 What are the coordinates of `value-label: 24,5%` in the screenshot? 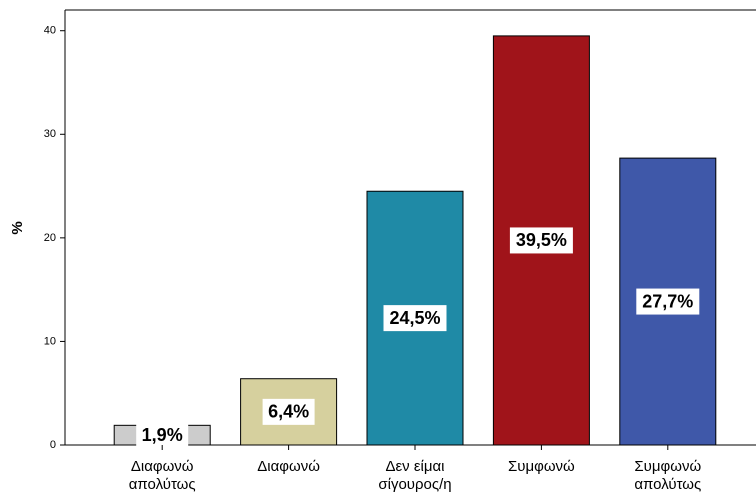 It's located at (414, 318).